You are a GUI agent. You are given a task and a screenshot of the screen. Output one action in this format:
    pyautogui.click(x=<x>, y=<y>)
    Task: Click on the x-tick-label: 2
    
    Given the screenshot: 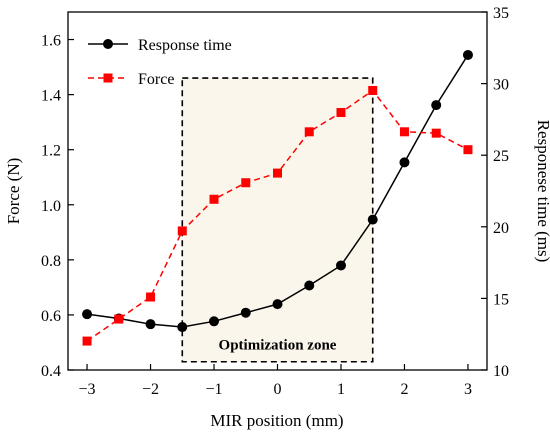 What is the action you would take?
    pyautogui.click(x=404, y=389)
    